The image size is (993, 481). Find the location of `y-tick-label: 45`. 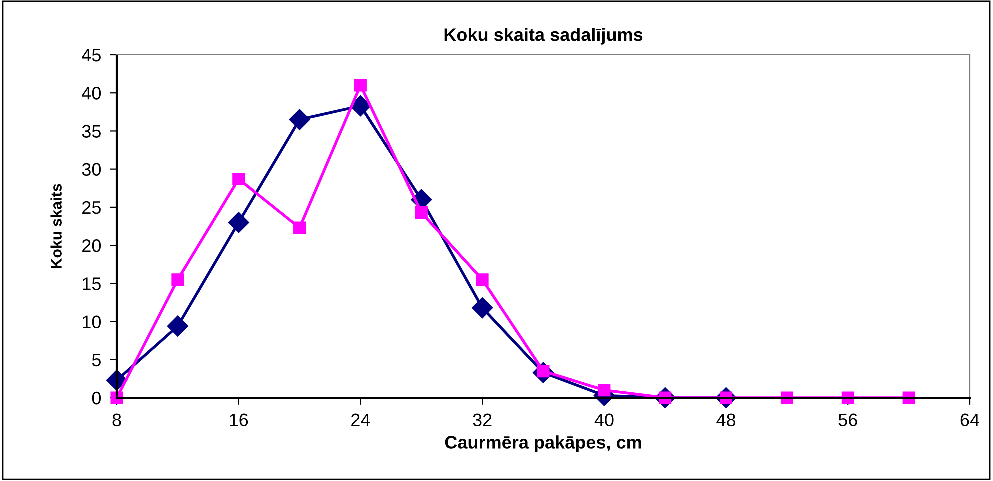

y-tick-label: 45 is located at coordinates (91, 55).